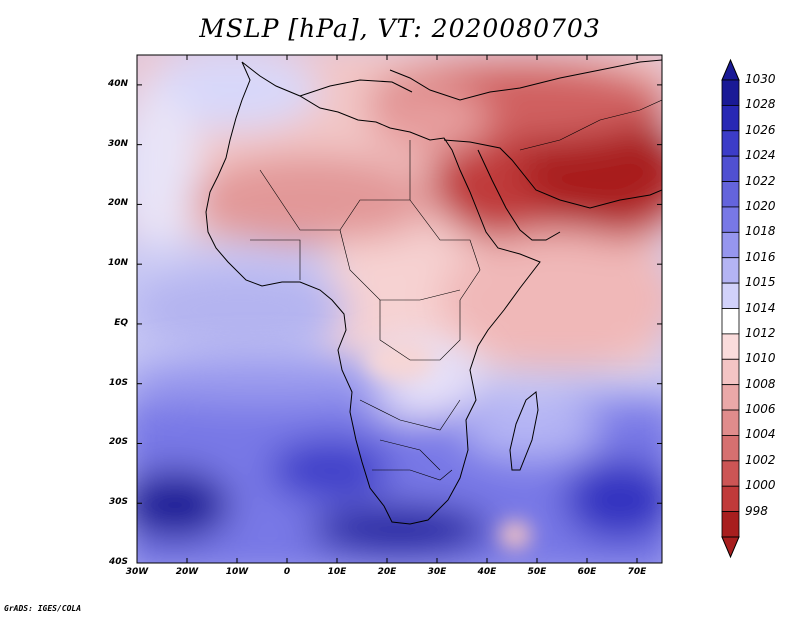 This screenshot has width=800, height=618. Describe the element at coordinates (118, 562) in the screenshot. I see `lat-tick-label: 40S` at that location.